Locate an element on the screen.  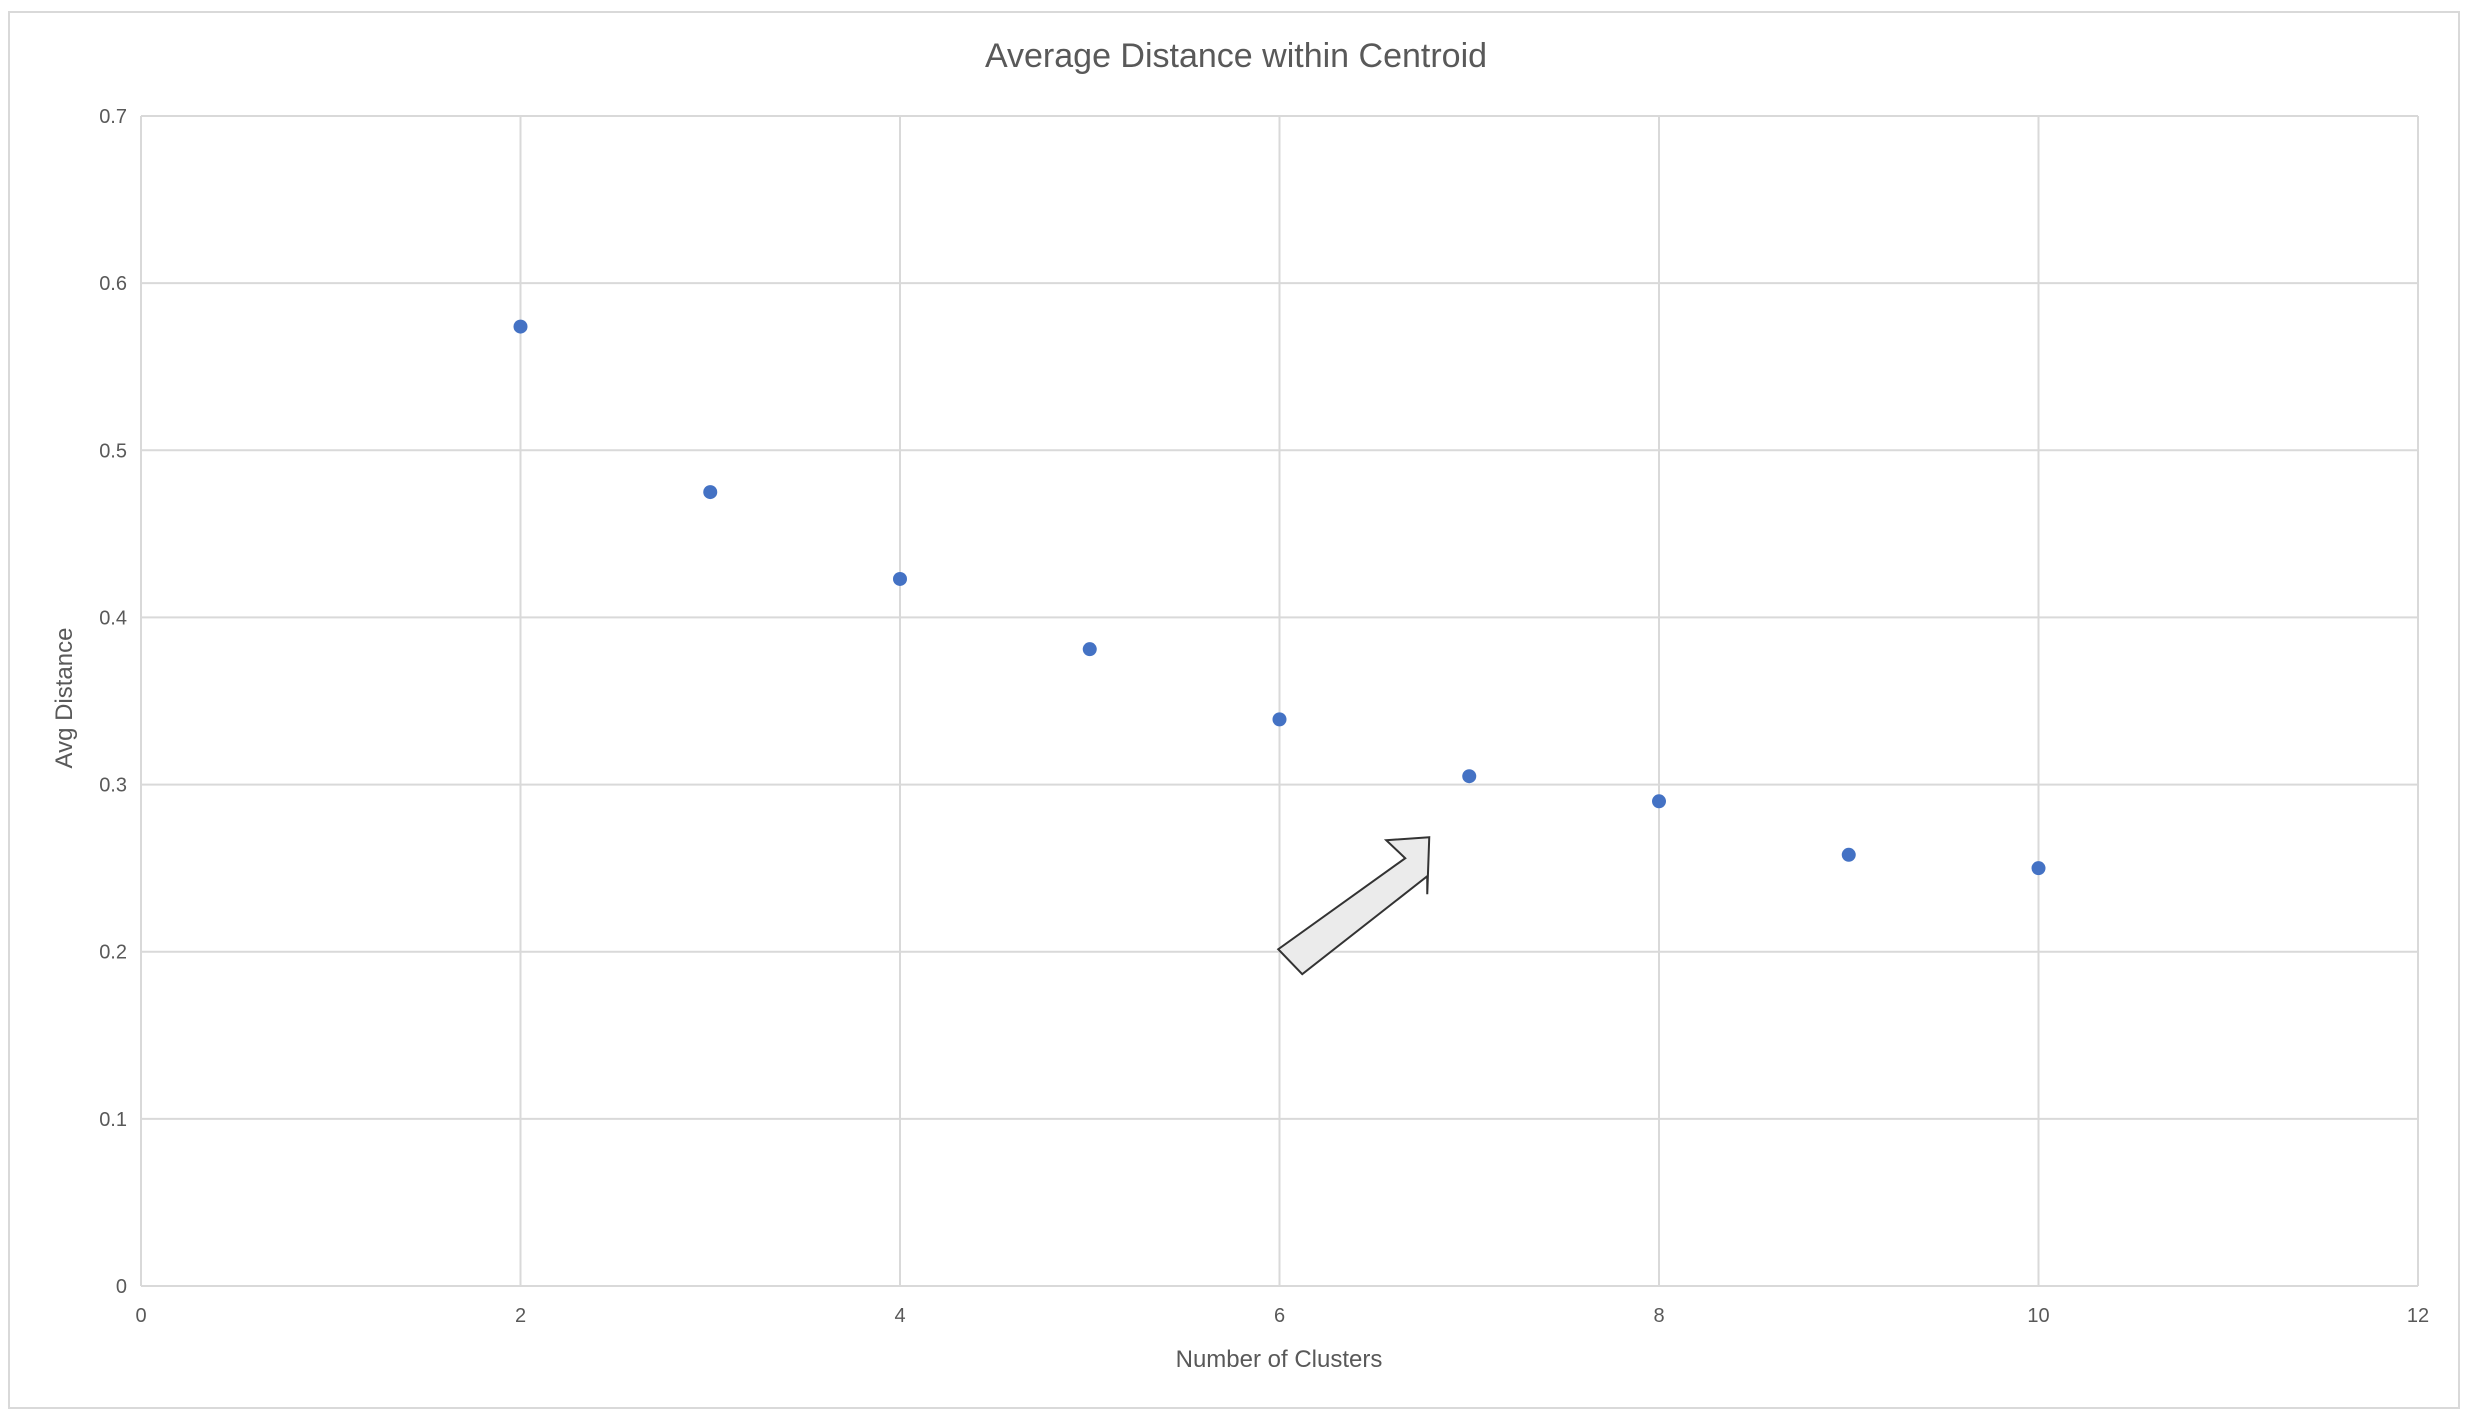
x-tick-label: 6 is located at coordinates (1279, 1316).